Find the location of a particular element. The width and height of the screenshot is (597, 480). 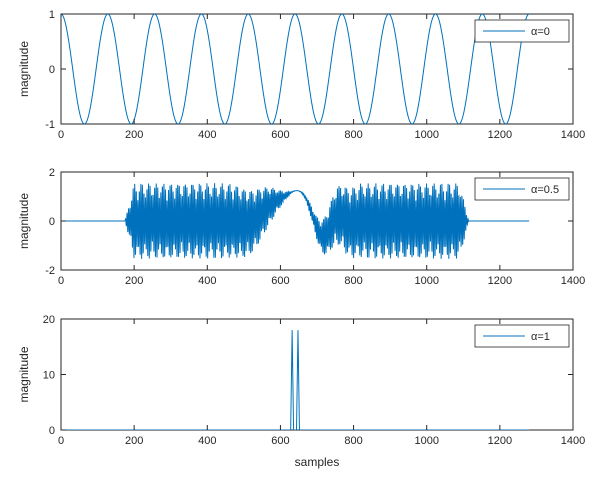

legend-label: α=1 is located at coordinates (540, 337).